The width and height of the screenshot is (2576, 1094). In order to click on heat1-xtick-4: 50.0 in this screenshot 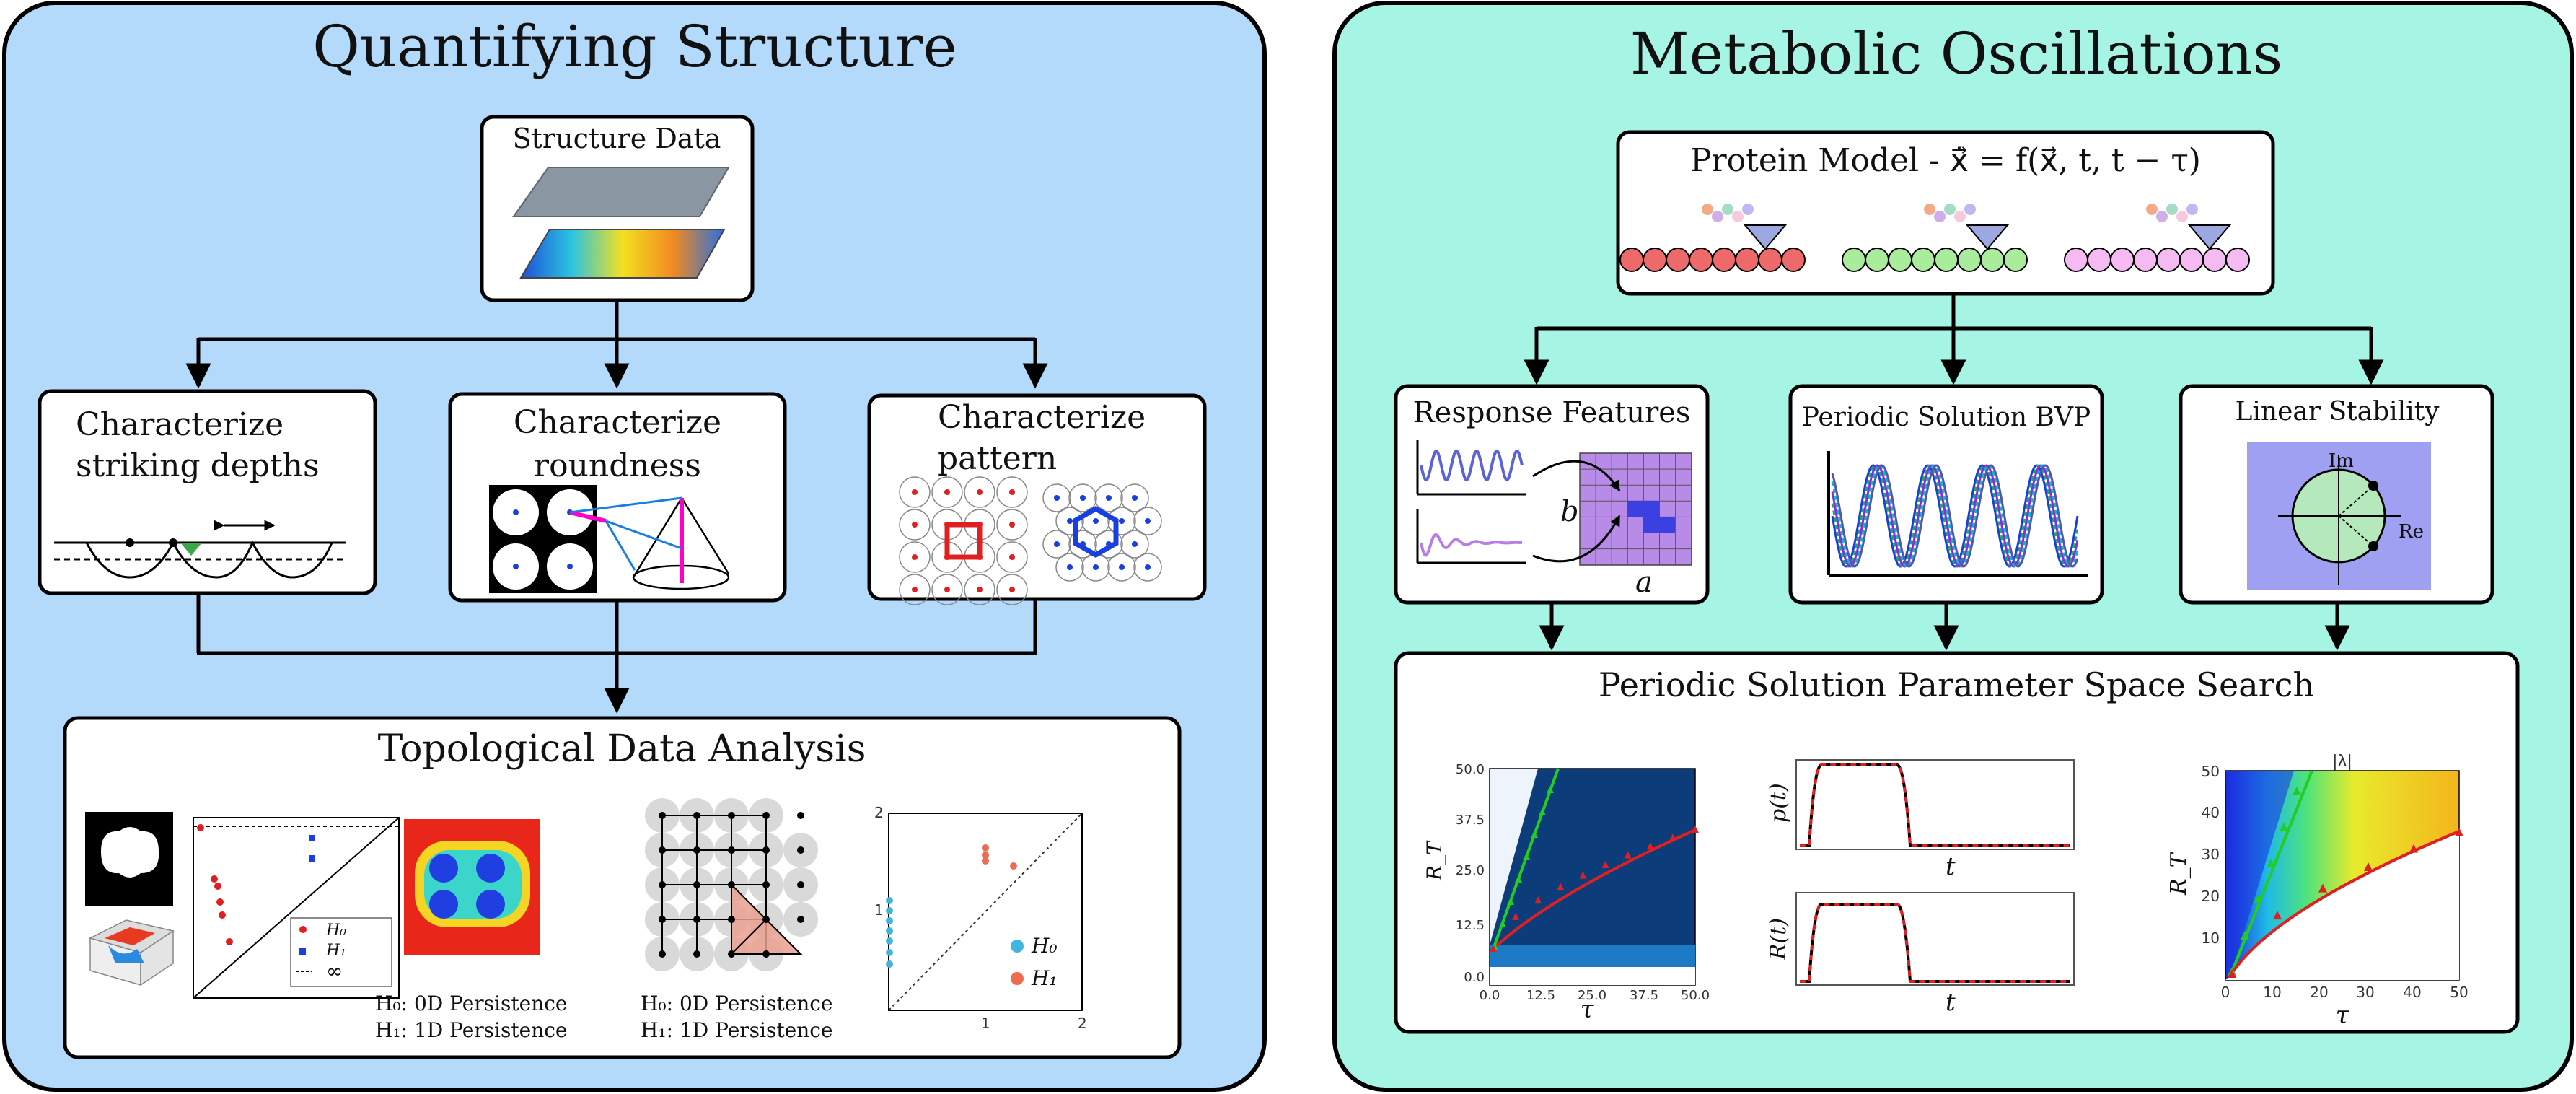, I will do `click(1695, 996)`.